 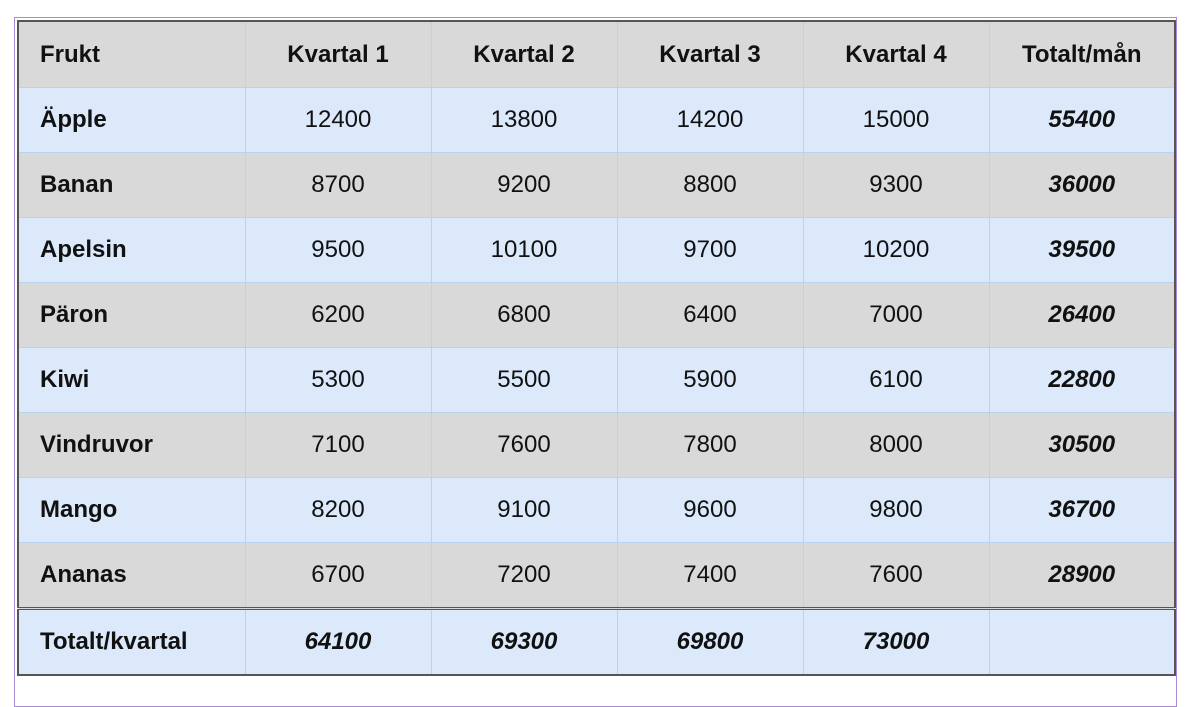 I want to click on value-cell: 5300, so click(x=338, y=380).